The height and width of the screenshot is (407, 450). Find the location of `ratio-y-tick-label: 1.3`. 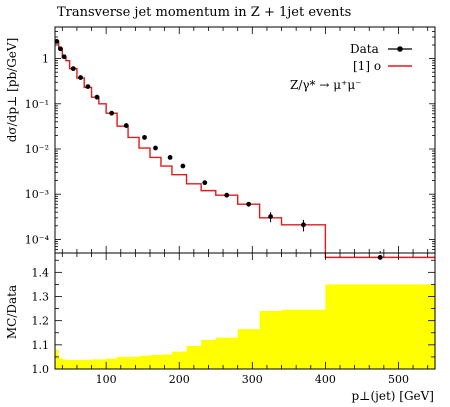

ratio-y-tick-label: 1.3 is located at coordinates (41, 297).